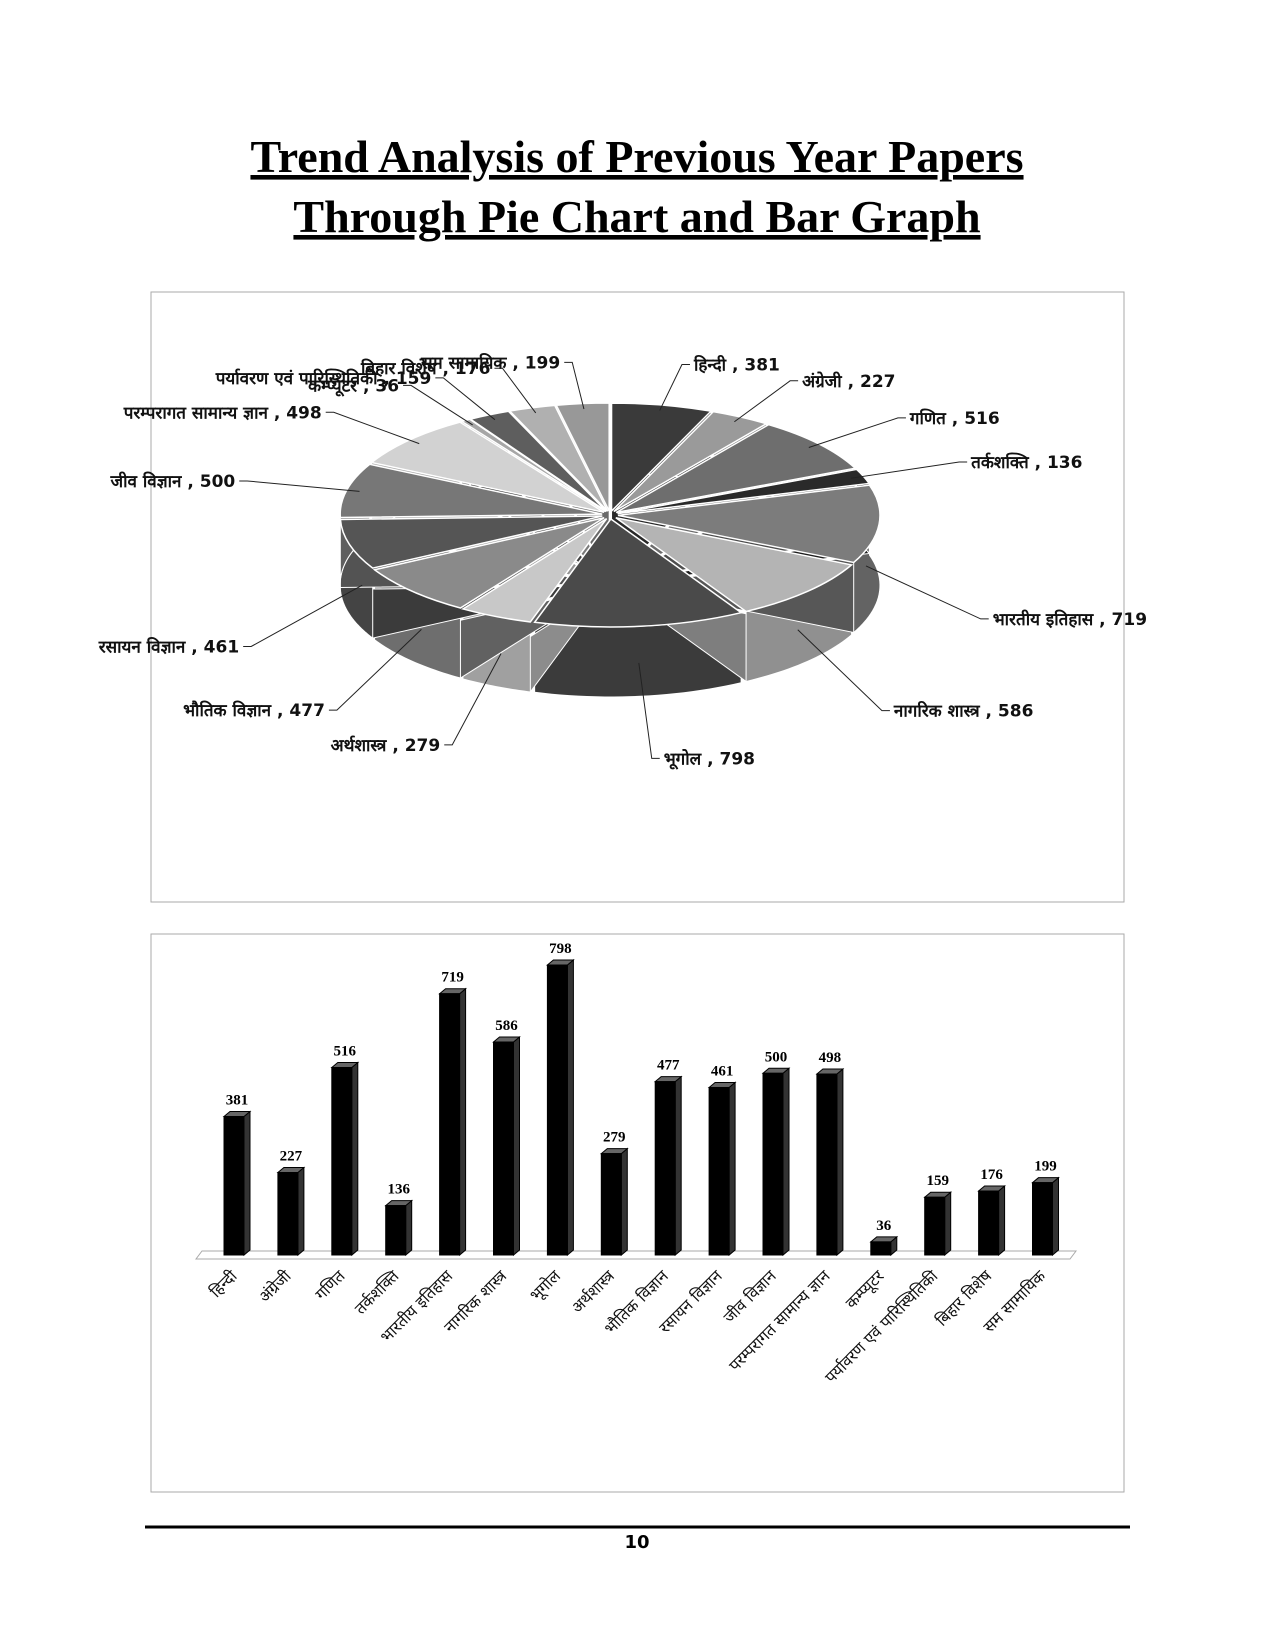 The image size is (1275, 1650). What do you see at coordinates (636, 216) in the screenshot?
I see `page-title: Through Pie Chart and Bar Graph` at bounding box center [636, 216].